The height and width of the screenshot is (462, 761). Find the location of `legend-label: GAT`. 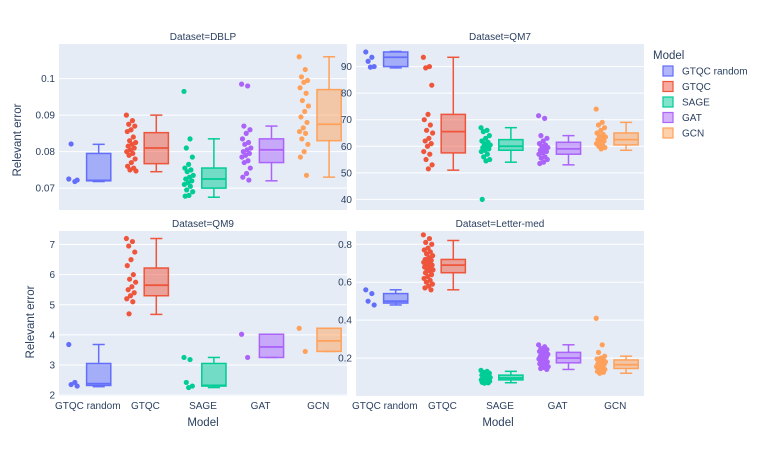

legend-label: GAT is located at coordinates (692, 118).